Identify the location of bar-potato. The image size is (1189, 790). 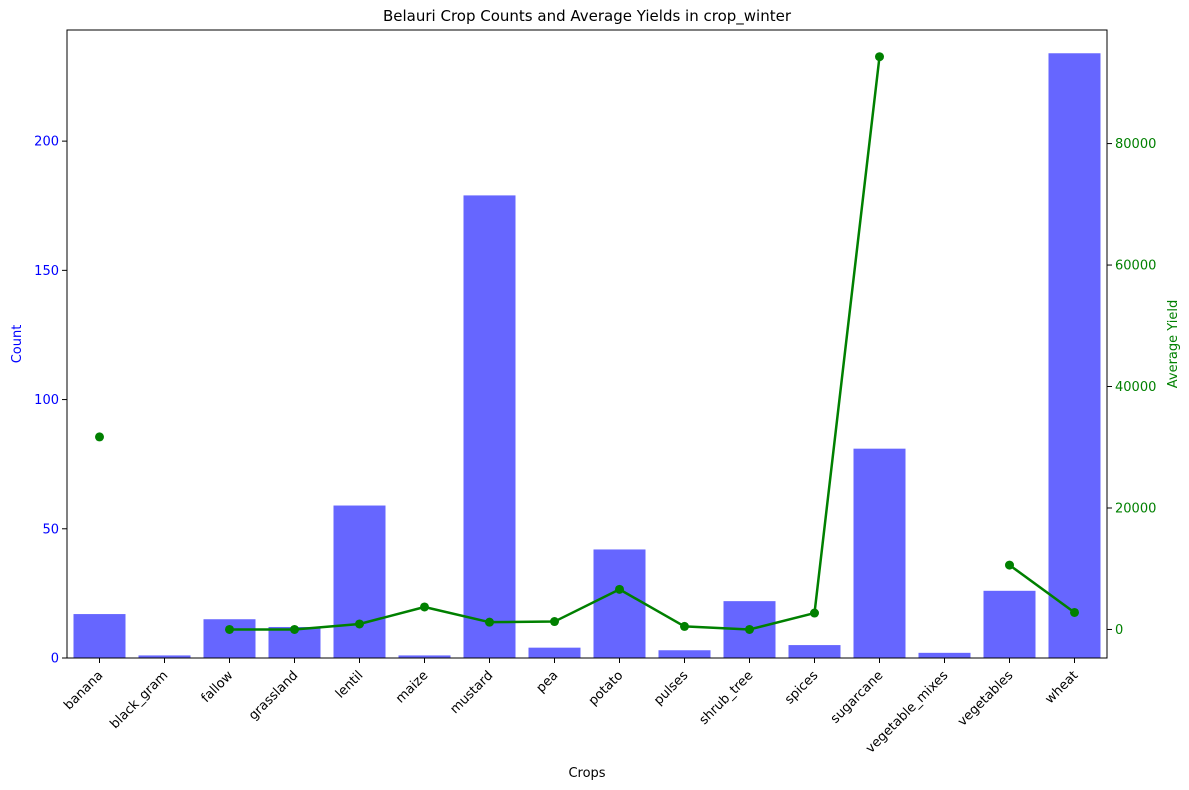
(619, 603).